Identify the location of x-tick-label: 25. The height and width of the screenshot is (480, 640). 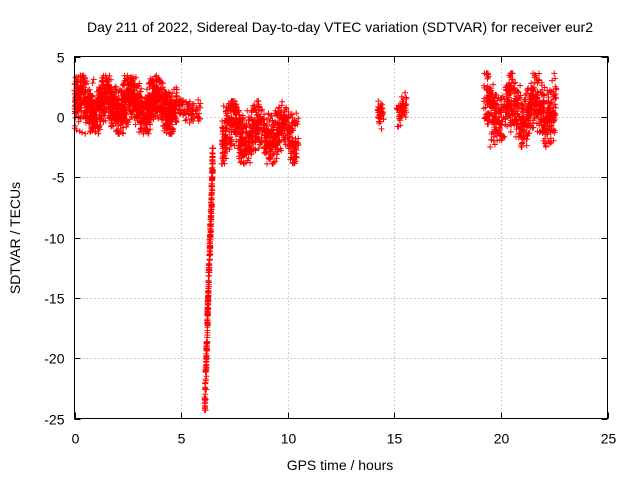
(609, 439).